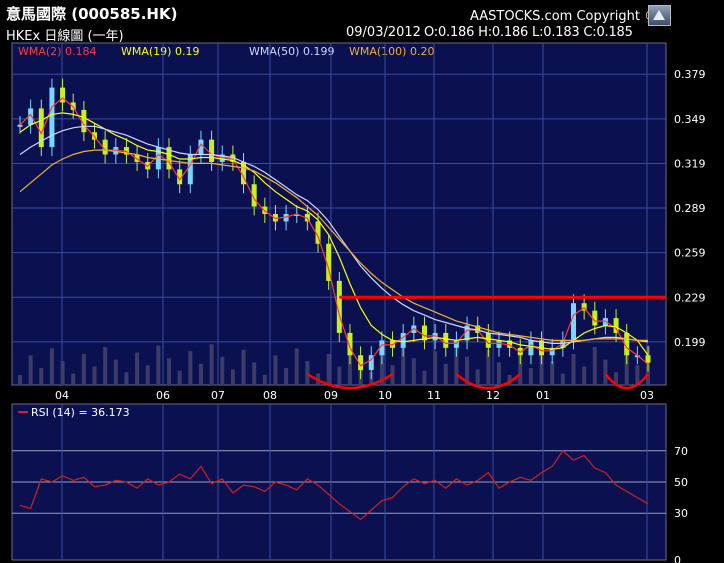 This screenshot has width=724, height=563. Describe the element at coordinates (80, 412) in the screenshot. I see `rsi-label: RSI (14) = 36.173` at that location.